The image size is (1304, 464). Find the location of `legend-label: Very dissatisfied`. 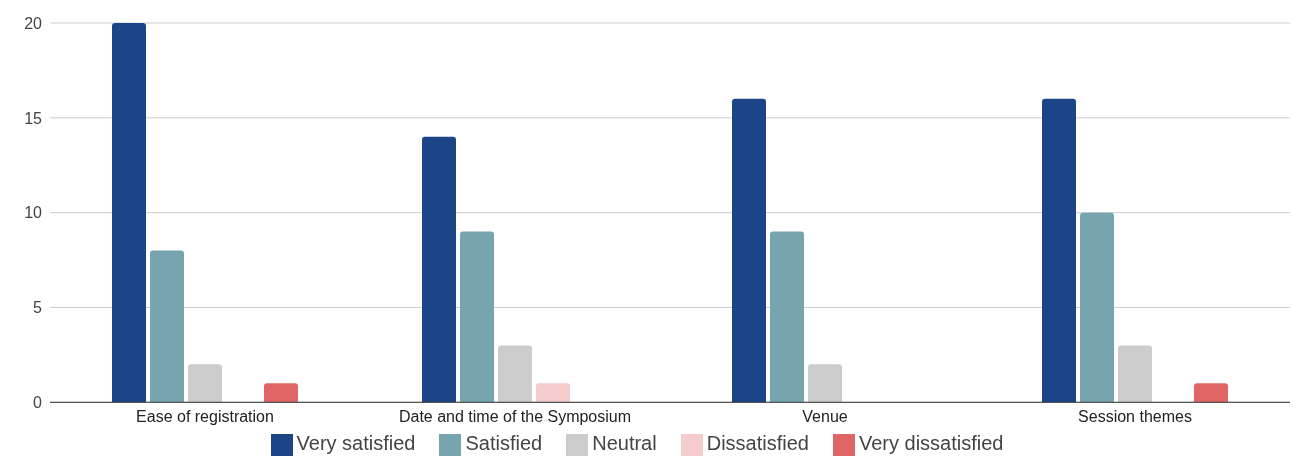

legend-label: Very dissatisfied is located at coordinates (931, 443).